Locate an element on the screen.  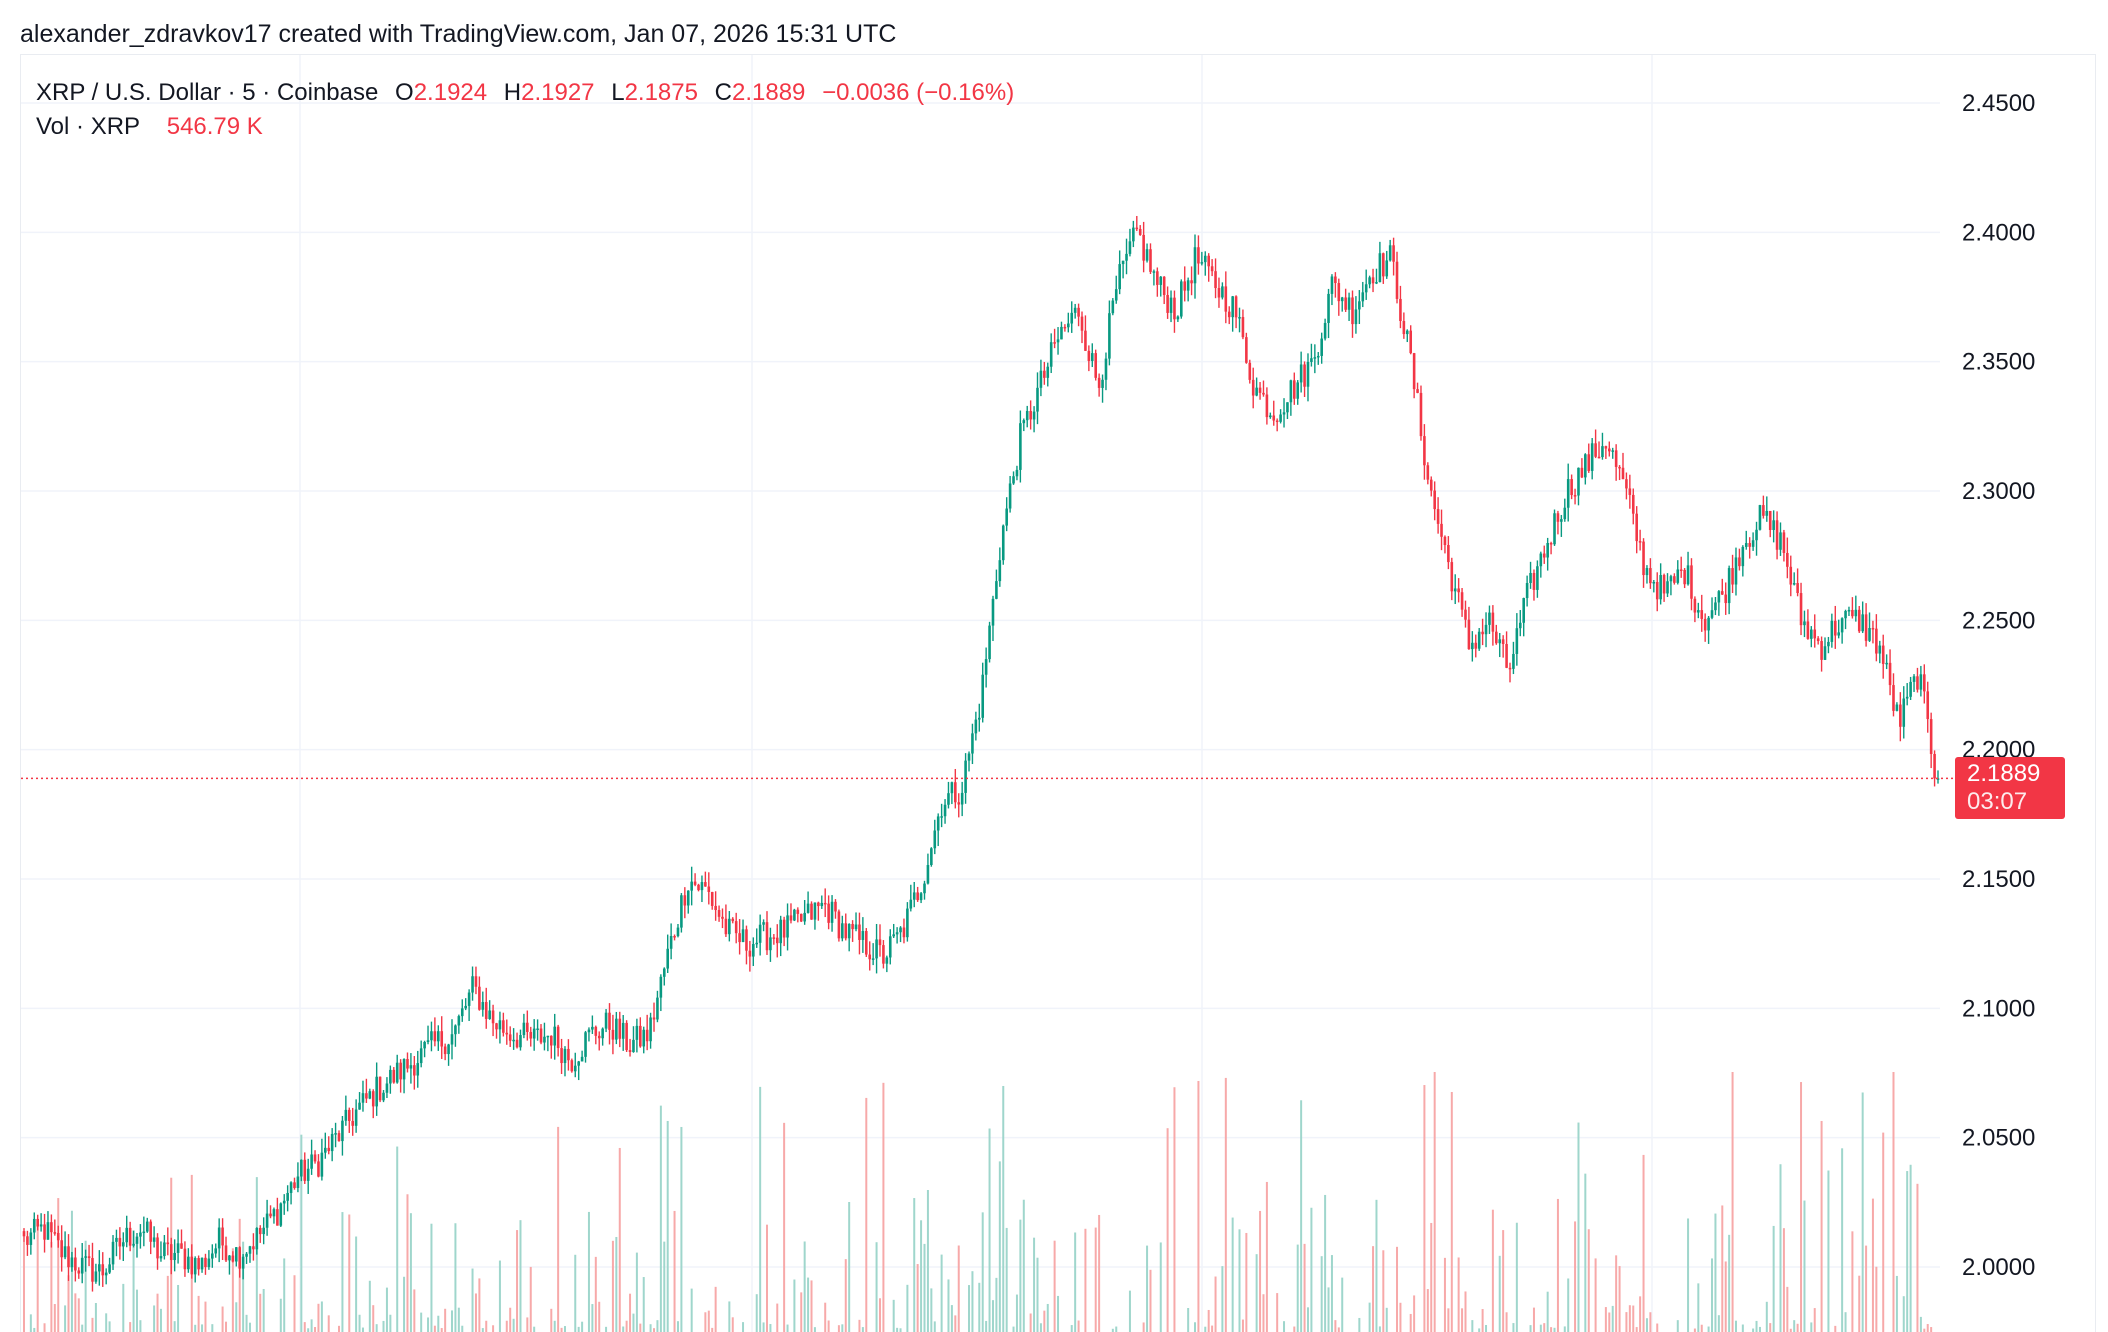
legend-volume-label: Vol · XRP is located at coordinates (88, 126).